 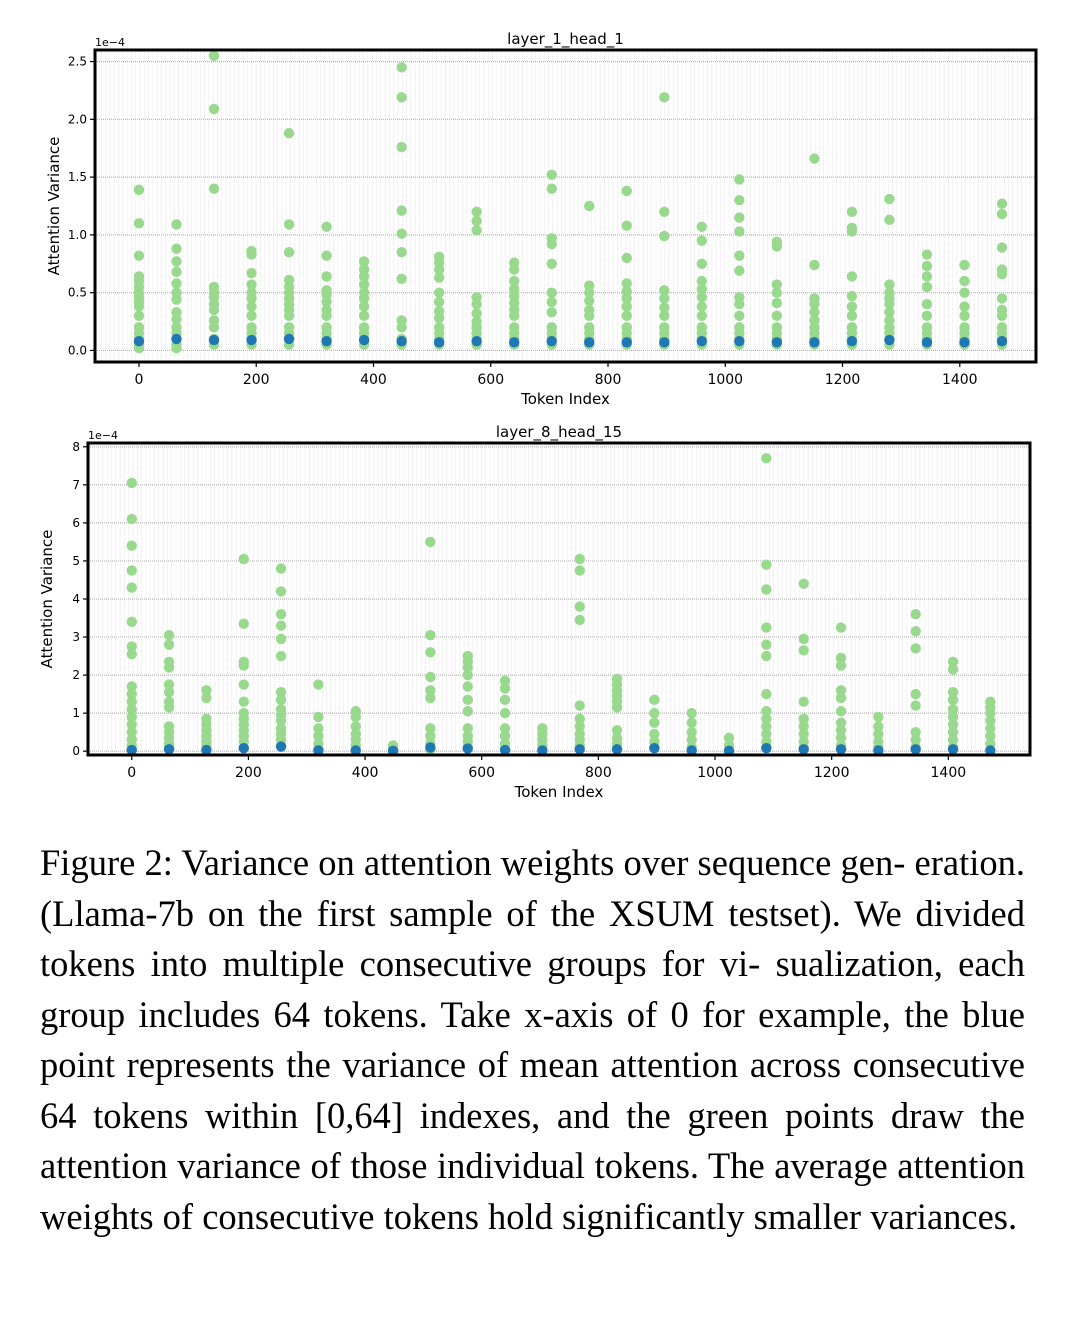 I want to click on x-tick-label: 400, so click(x=365, y=773).